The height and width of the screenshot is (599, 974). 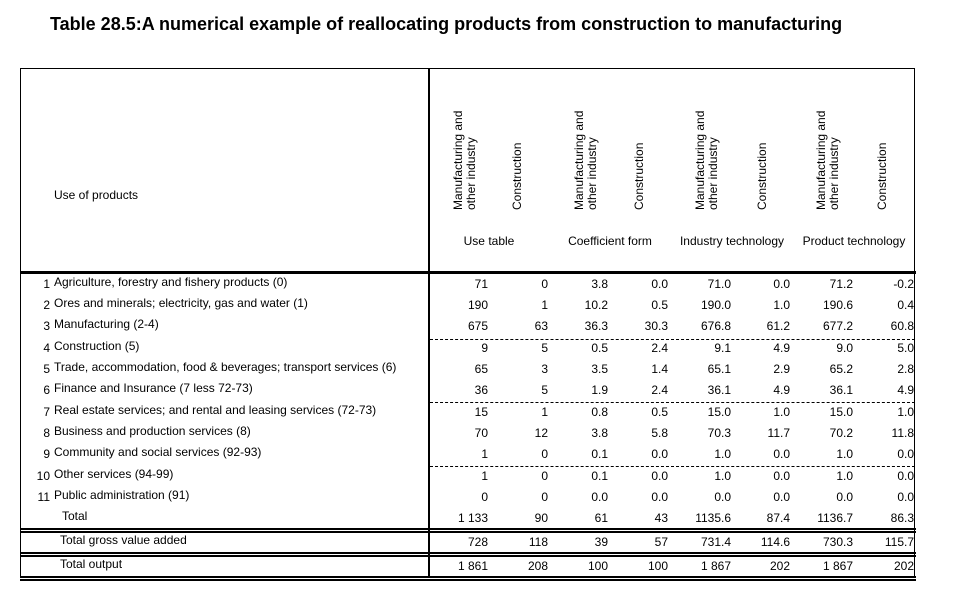 What do you see at coordinates (75, 516) in the screenshot?
I see `row-label: Total` at bounding box center [75, 516].